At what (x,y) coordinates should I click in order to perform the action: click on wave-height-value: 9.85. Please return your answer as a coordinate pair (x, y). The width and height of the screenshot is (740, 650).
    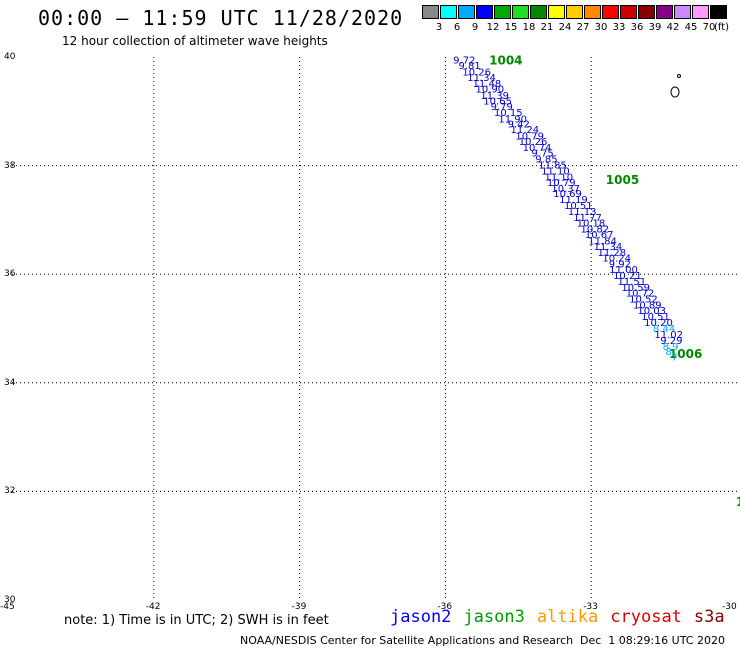
    Looking at the image, I should click on (546, 159).